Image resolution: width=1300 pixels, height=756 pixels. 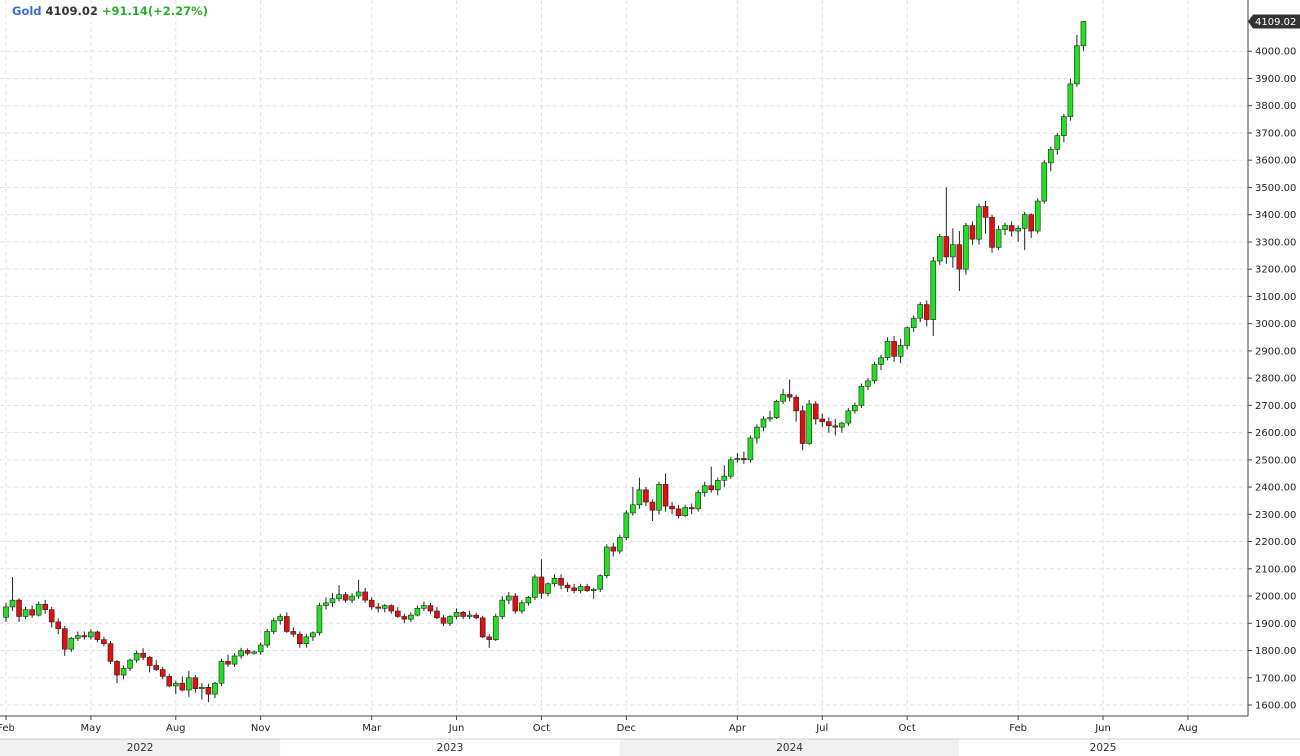 I want to click on y-tick-label: 1800.00, so click(x=1275, y=651).